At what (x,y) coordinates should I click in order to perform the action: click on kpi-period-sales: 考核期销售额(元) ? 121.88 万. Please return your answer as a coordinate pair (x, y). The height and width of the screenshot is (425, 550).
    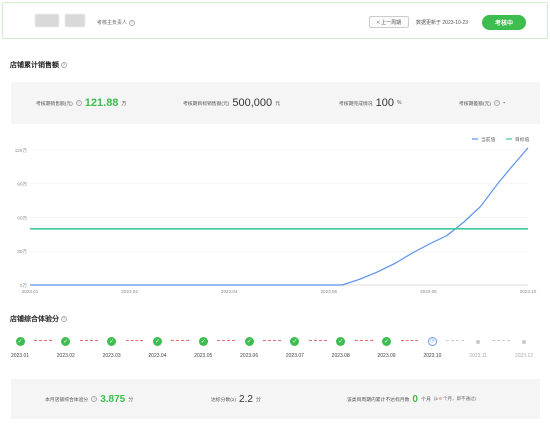
    Looking at the image, I should click on (81, 103).